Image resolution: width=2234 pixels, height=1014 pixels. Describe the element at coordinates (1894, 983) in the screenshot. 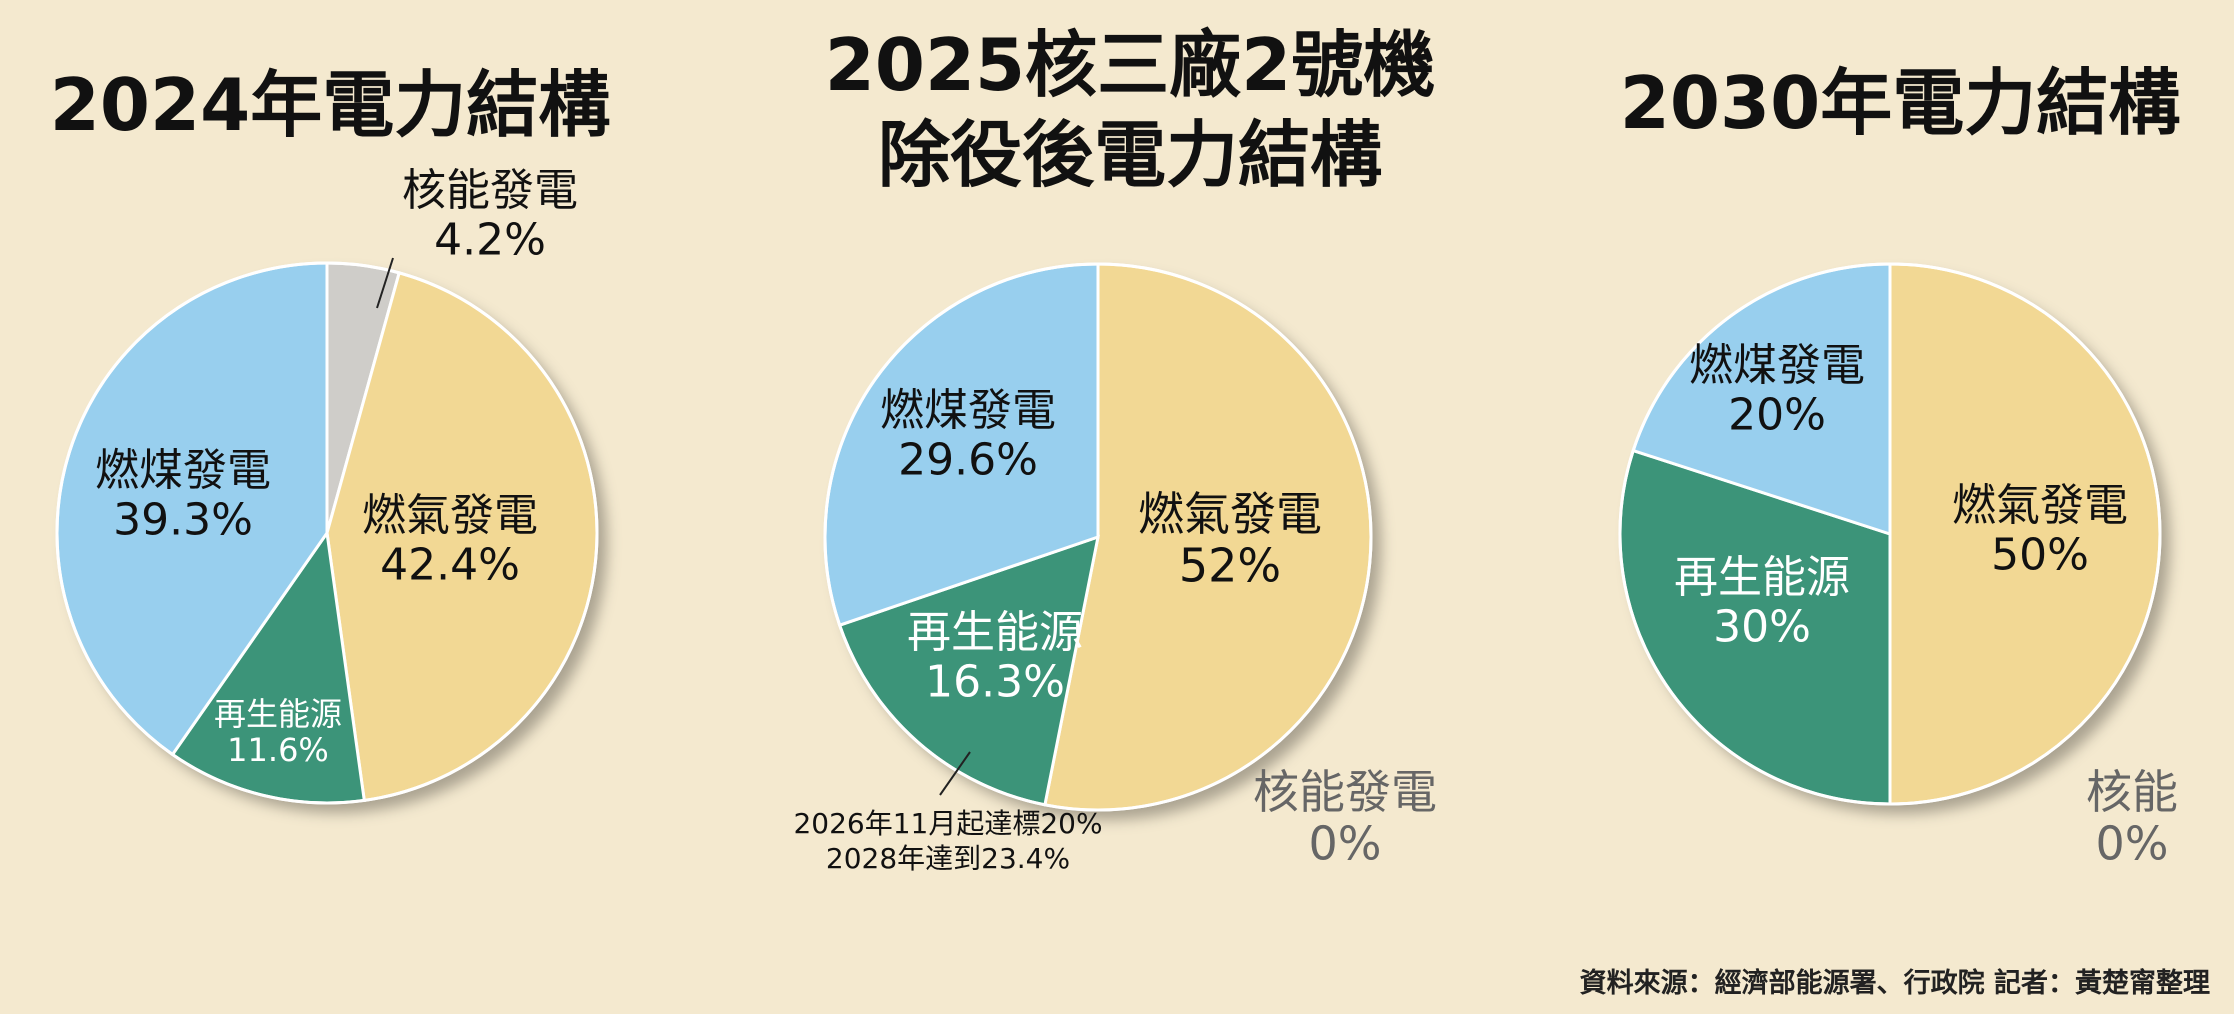

I see `source-note: 資料來源：經濟部能源署、行政院 記者：黃楚甯整理` at that location.